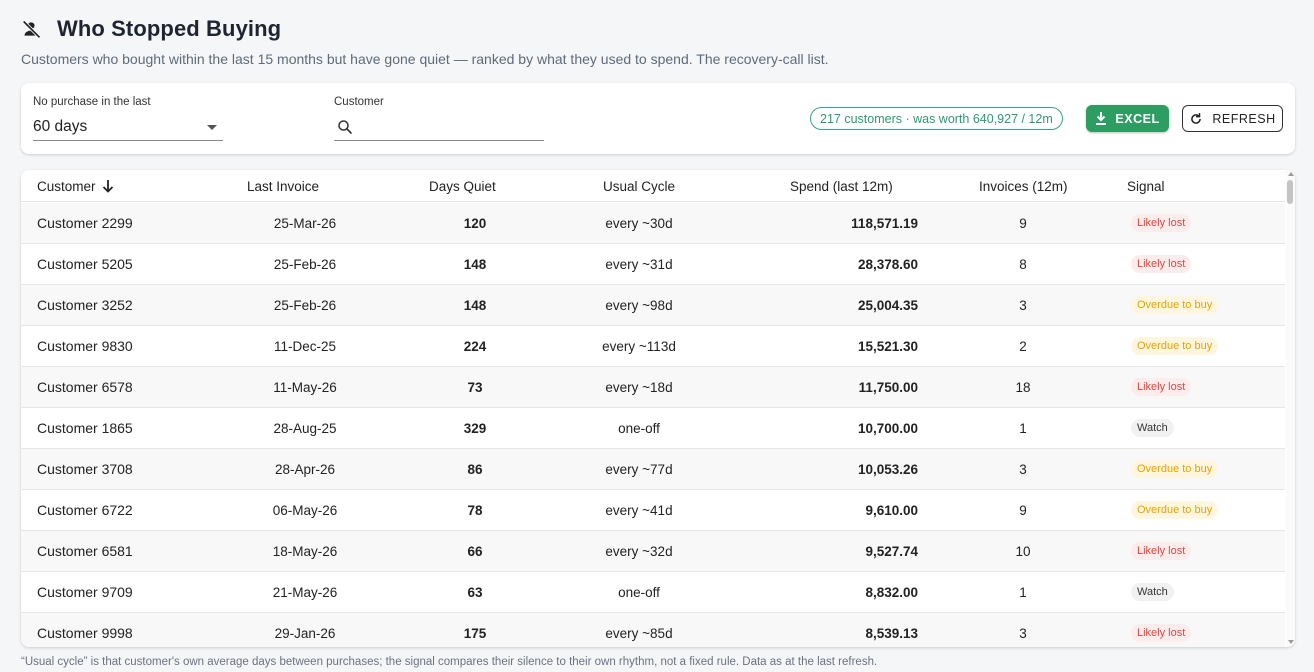  Describe the element at coordinates (1137, 118) in the screenshot. I see `excel-label: EXCEL` at that location.